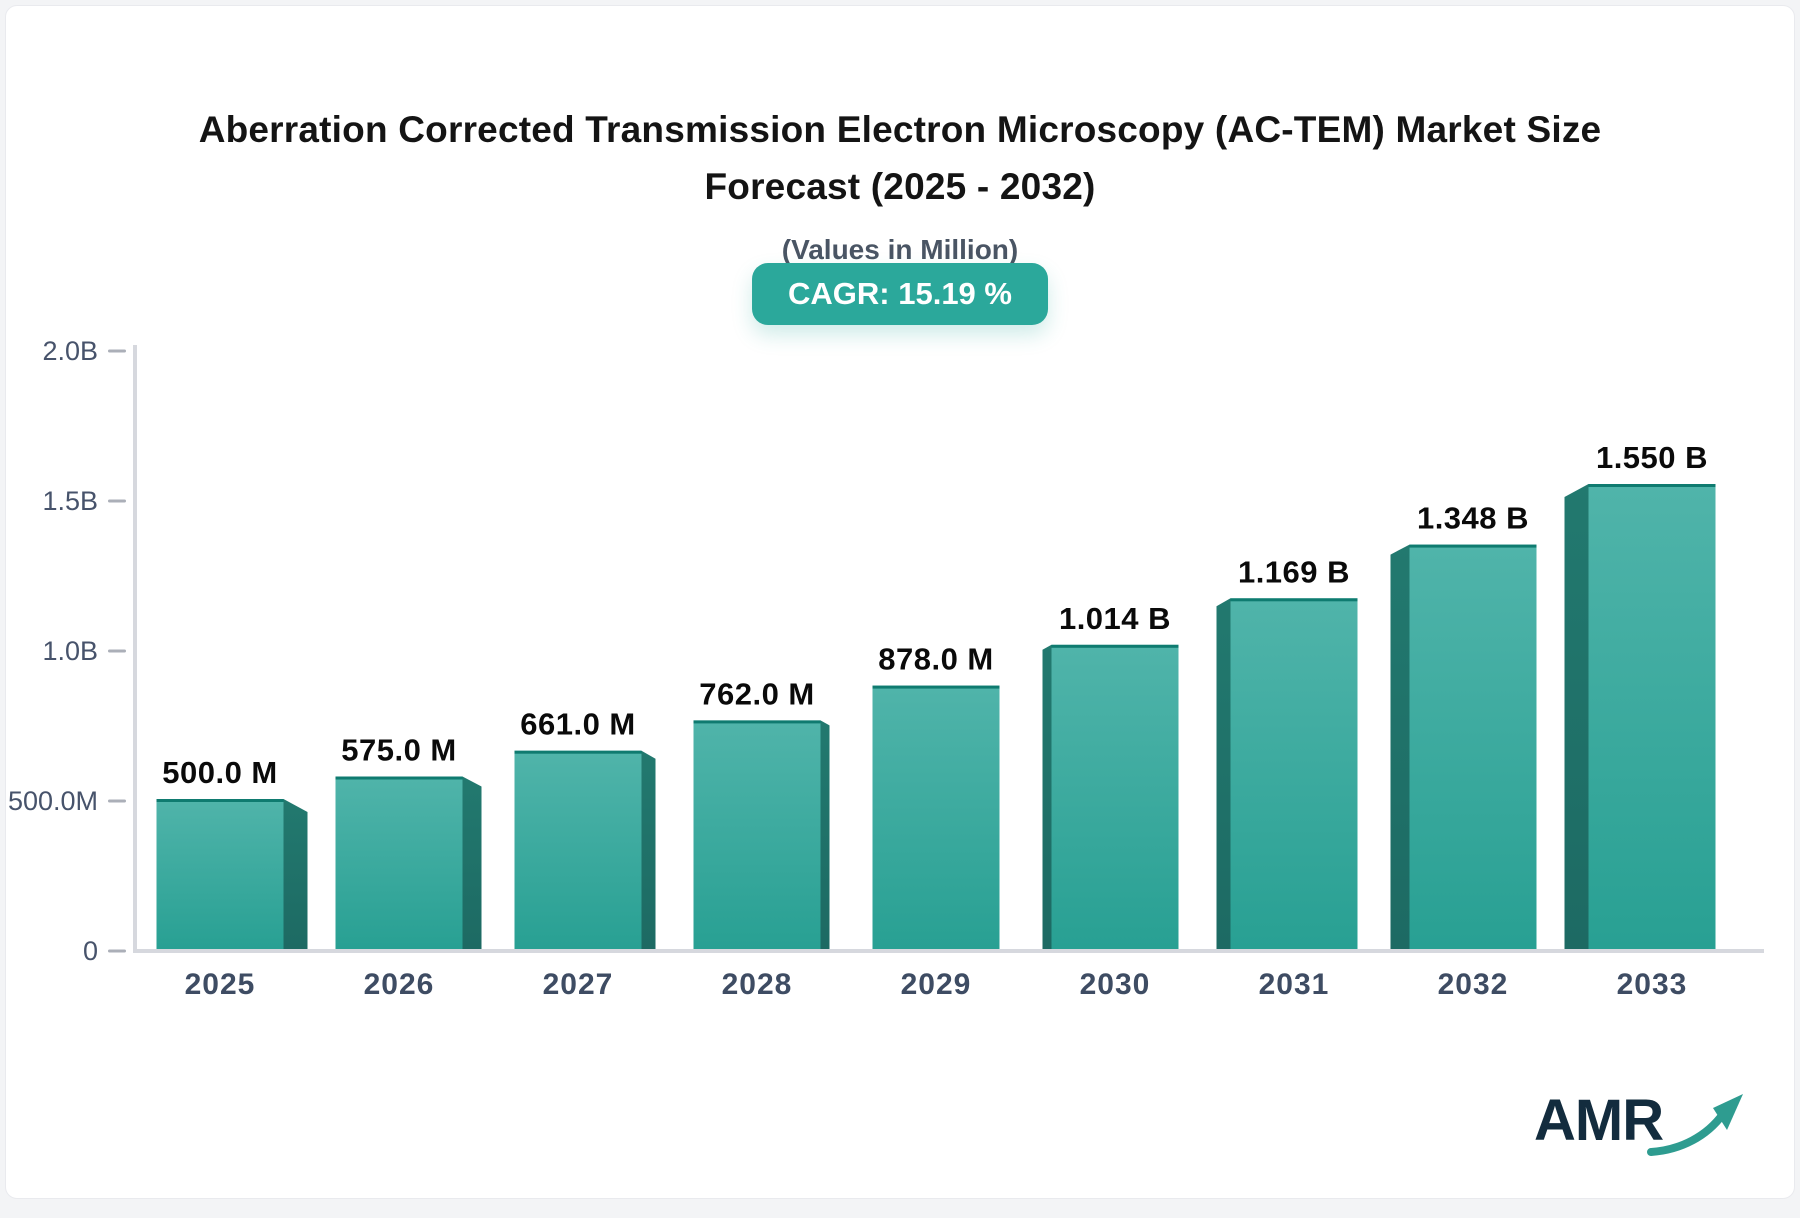 Image resolution: width=1800 pixels, height=1218 pixels. Describe the element at coordinates (578, 724) in the screenshot. I see `bar-value-label: 661.0 M` at that location.